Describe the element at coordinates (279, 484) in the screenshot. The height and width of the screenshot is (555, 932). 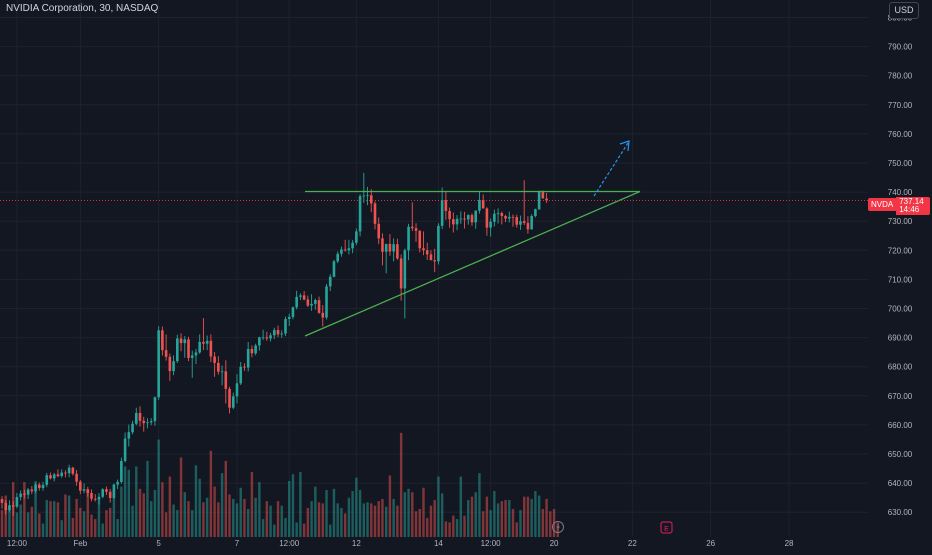
I see `volume-bars` at that location.